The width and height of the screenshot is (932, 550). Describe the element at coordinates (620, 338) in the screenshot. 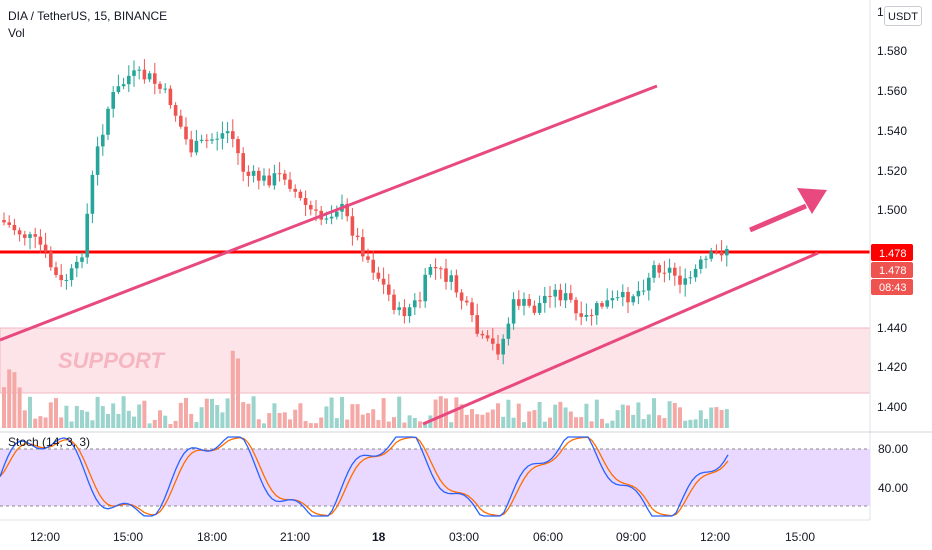

I see `lower-trend-line` at that location.